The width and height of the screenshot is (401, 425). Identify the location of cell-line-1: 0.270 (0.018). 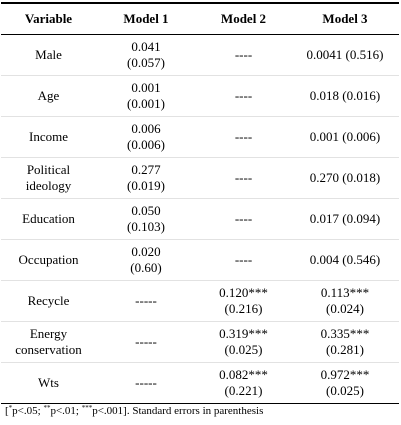
(345, 177).